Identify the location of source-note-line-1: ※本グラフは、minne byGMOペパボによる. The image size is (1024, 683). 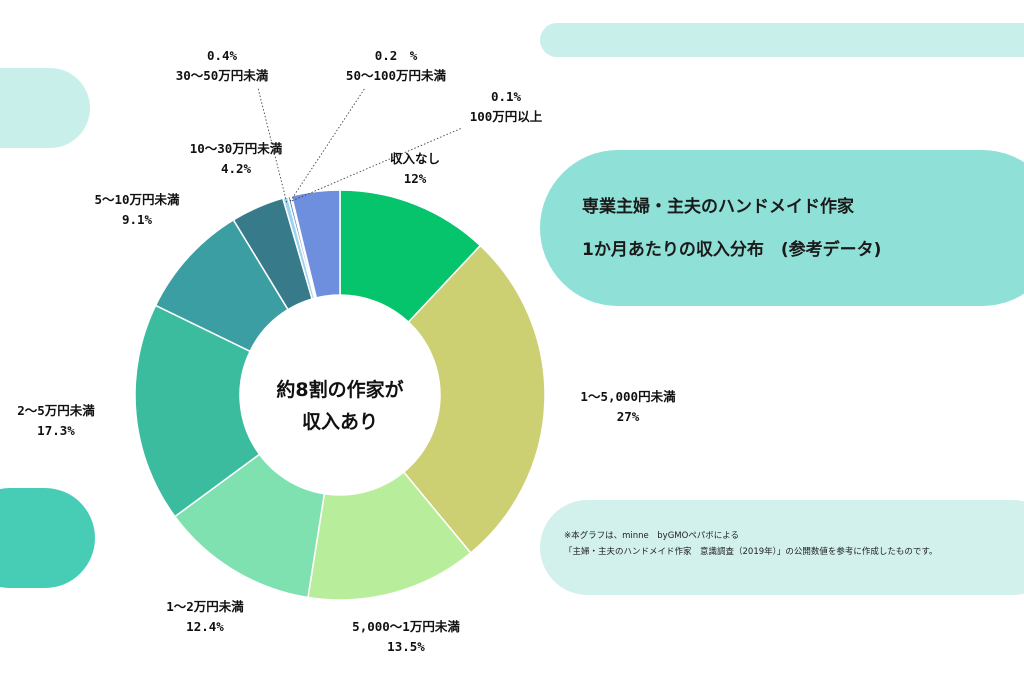
(652, 536).